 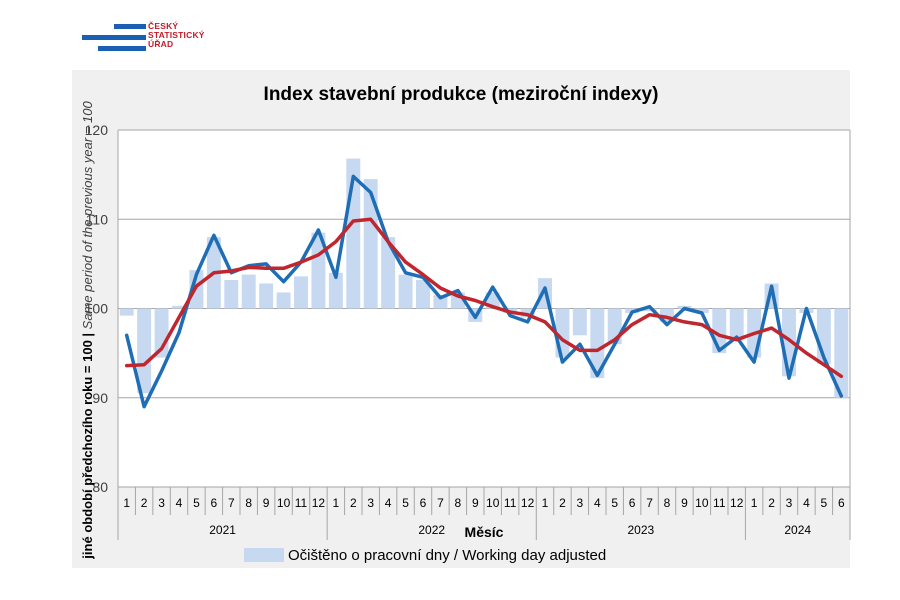 What do you see at coordinates (100, 487) in the screenshot?
I see `y-tick-label: 80` at bounding box center [100, 487].